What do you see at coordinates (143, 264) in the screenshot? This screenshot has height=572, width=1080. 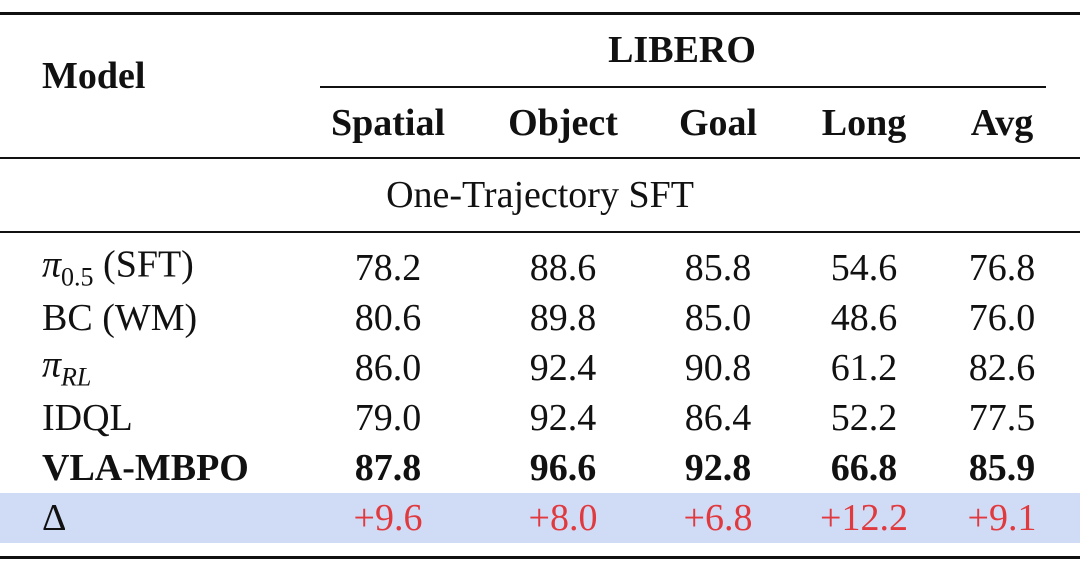 I see `label-suffix: (SFT)` at bounding box center [143, 264].